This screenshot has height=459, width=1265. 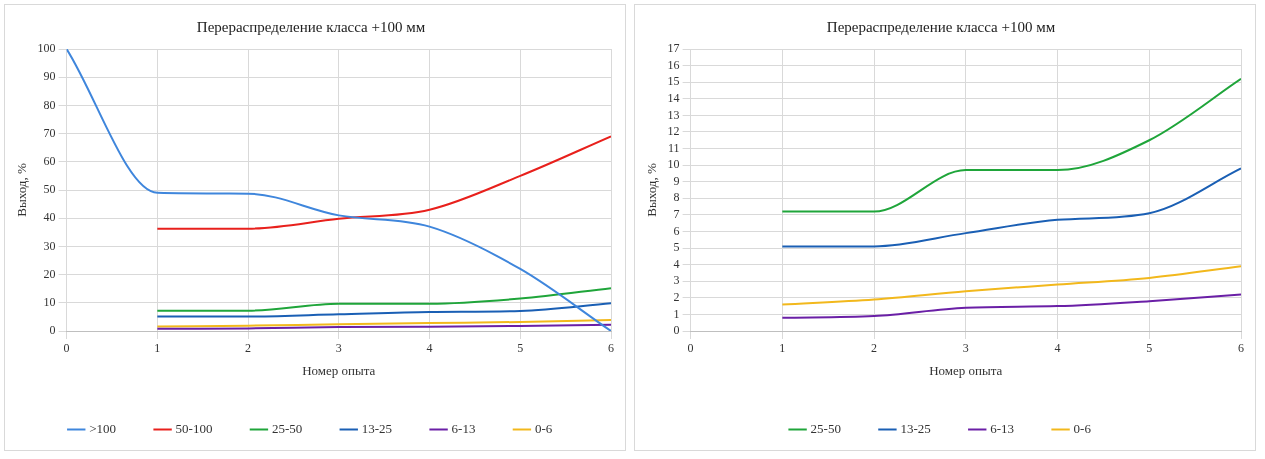 I want to click on legend-label: >100, so click(x=103, y=428).